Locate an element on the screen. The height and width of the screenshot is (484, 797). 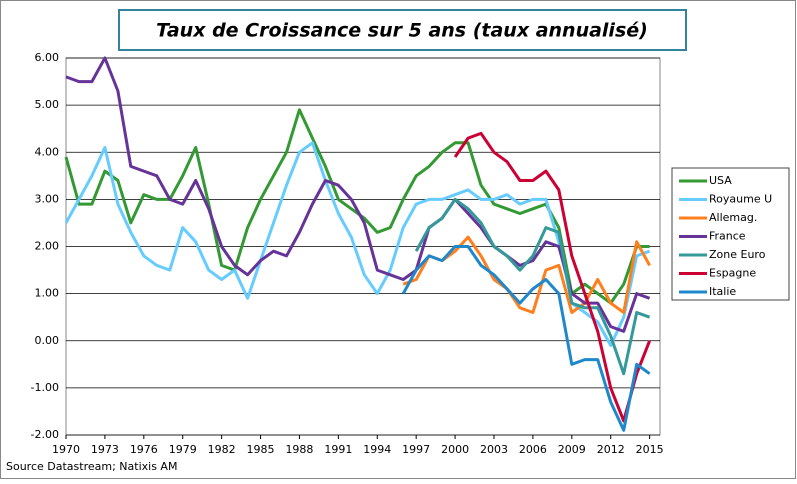
x-tick-label: 1985 is located at coordinates (261, 449).